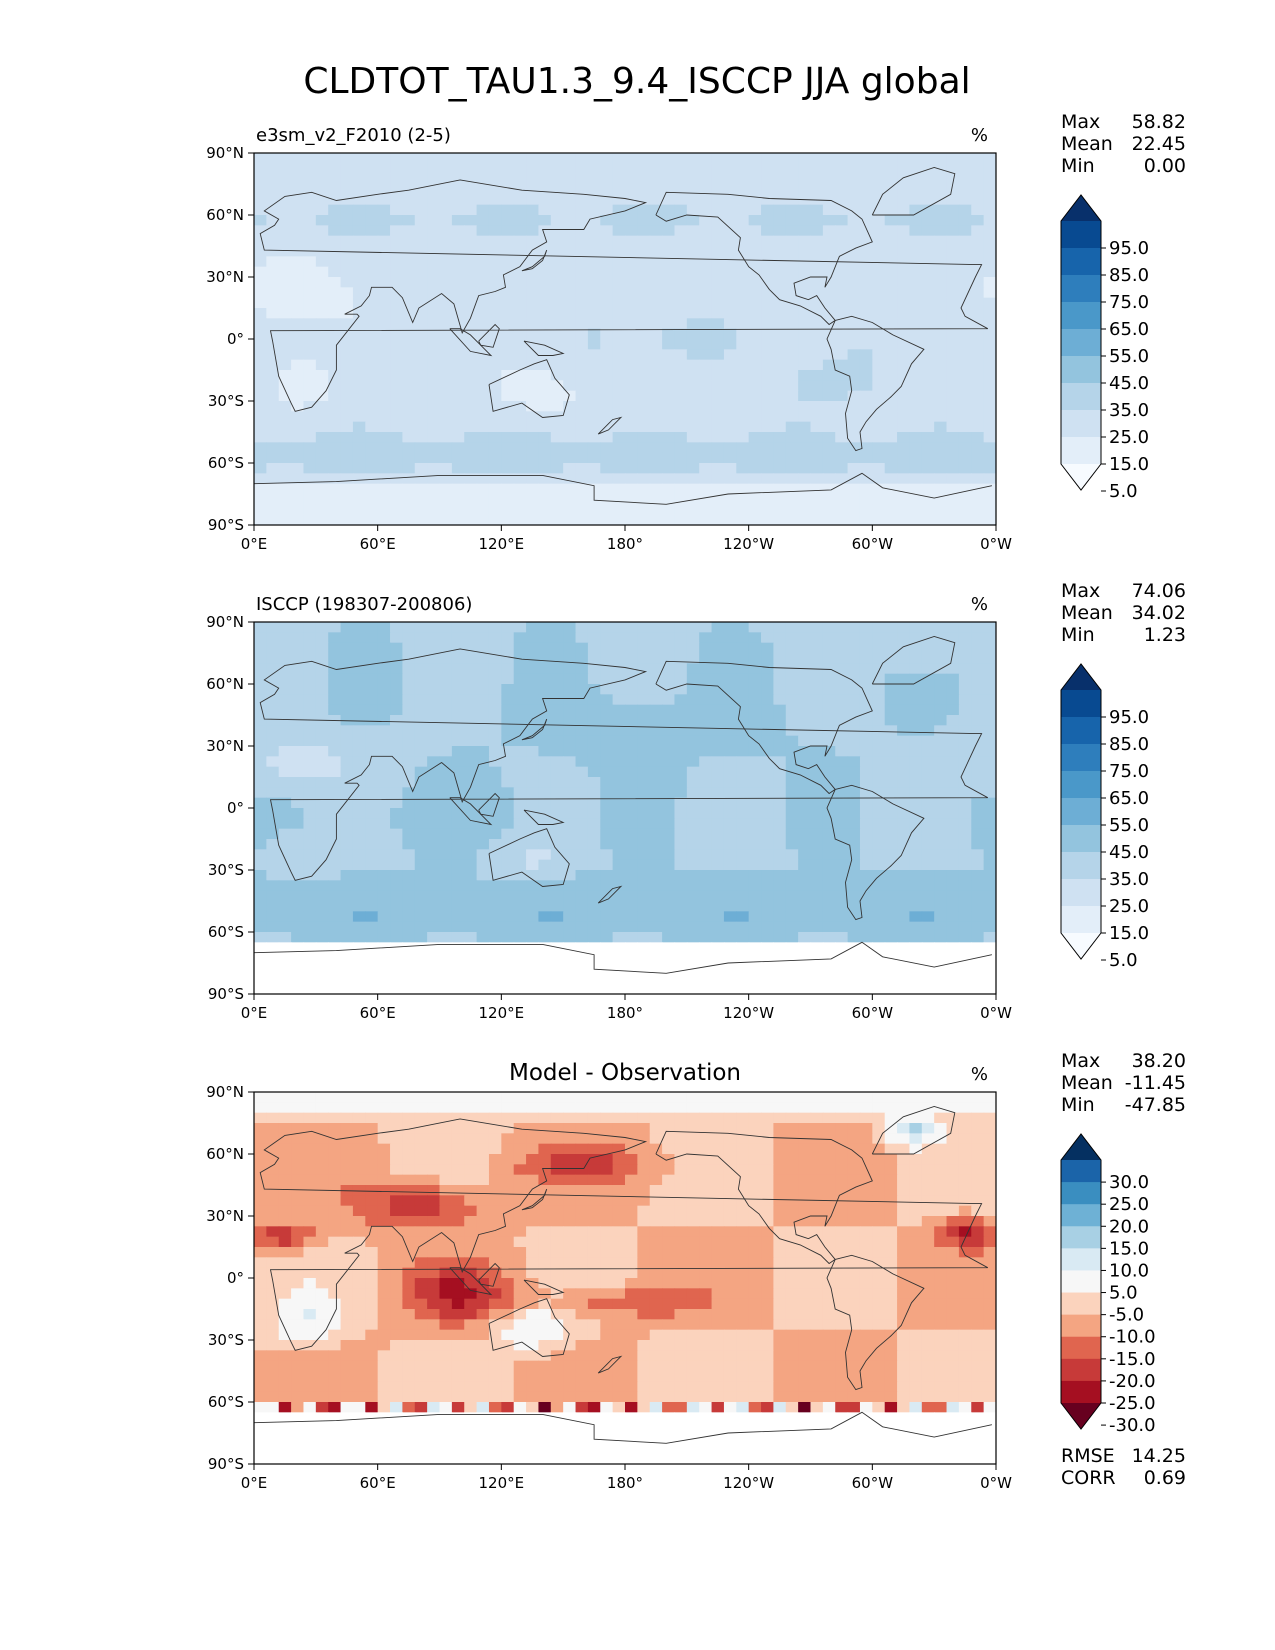 This screenshot has width=1275, height=1650. What do you see at coordinates (875, 383) in the screenshot?
I see `coastline` at bounding box center [875, 383].